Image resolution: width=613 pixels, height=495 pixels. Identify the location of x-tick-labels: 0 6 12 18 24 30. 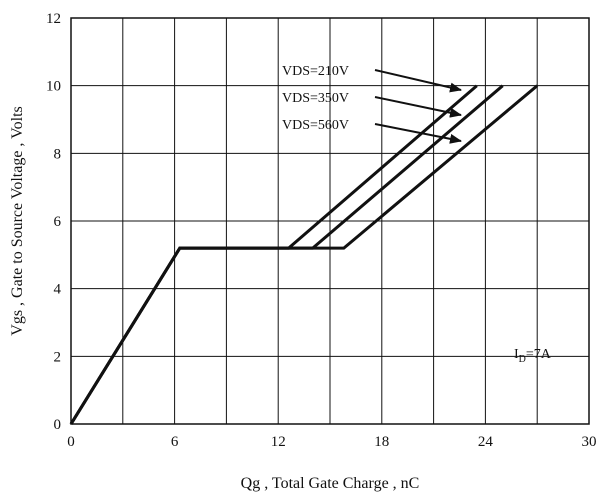
(331, 442).